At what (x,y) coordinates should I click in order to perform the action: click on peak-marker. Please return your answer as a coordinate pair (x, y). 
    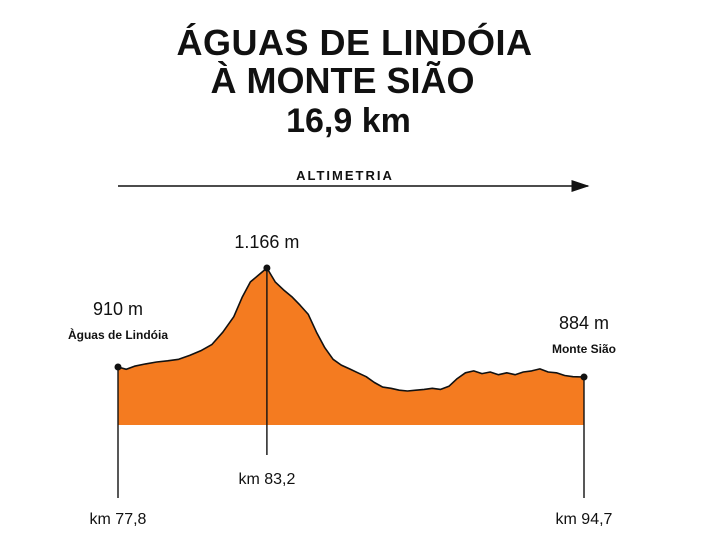
    Looking at the image, I should click on (267, 268).